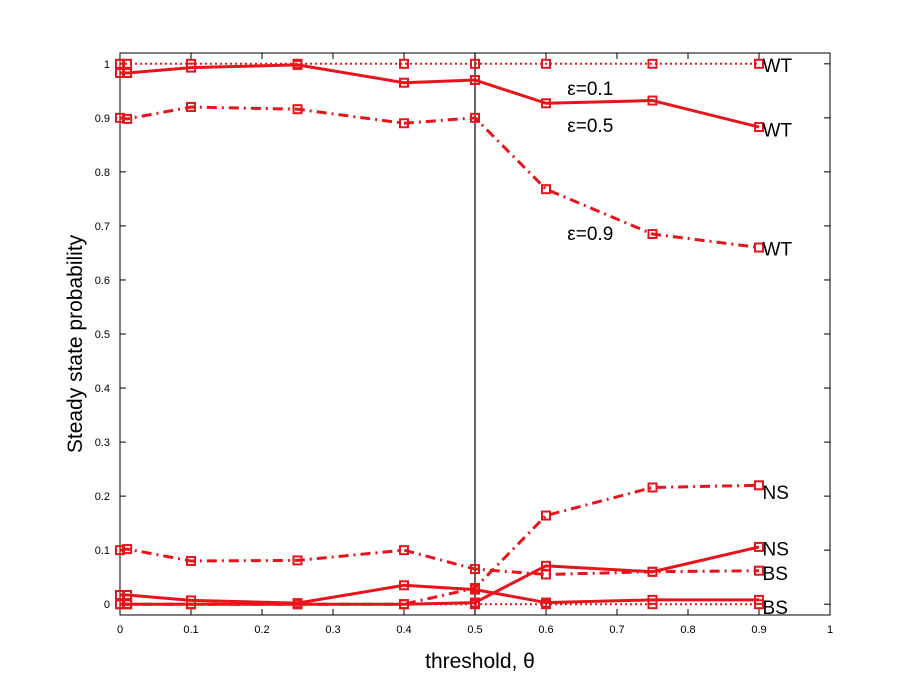 Image resolution: width=921 pixels, height=692 pixels. Describe the element at coordinates (102, 119) in the screenshot. I see `y-tick-label: 0.9` at that location.